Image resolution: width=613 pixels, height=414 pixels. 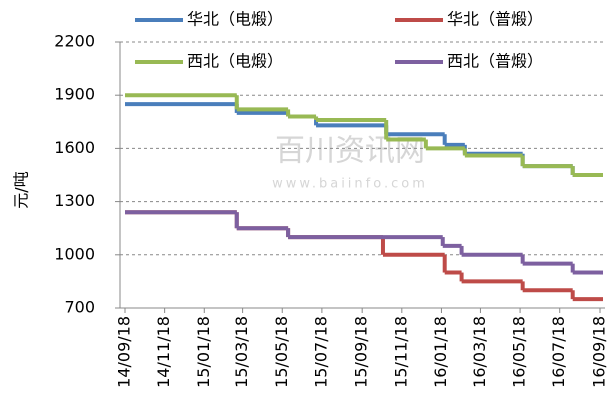 What do you see at coordinates (558, 352) in the screenshot?
I see `x-tick-label: 16/07/18` at bounding box center [558, 352].